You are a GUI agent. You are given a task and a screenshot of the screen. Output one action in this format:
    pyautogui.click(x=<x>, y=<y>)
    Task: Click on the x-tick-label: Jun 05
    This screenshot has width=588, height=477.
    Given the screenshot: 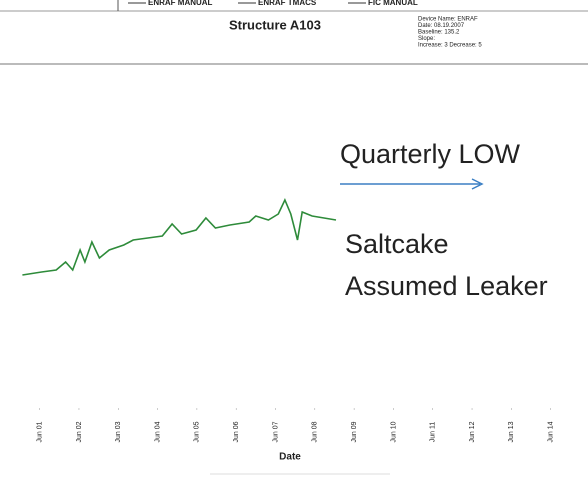 What is the action you would take?
    pyautogui.click(x=197, y=431)
    